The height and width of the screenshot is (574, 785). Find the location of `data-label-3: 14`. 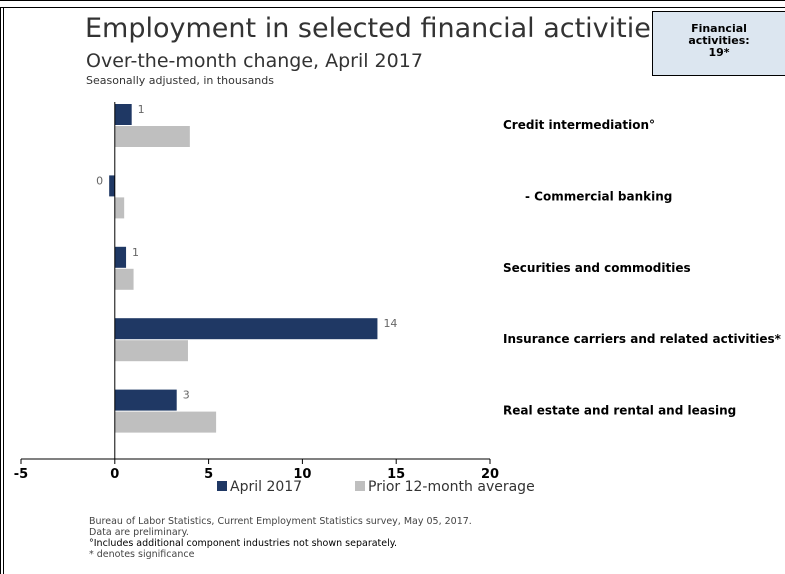

data-label-3: 14 is located at coordinates (390, 323).